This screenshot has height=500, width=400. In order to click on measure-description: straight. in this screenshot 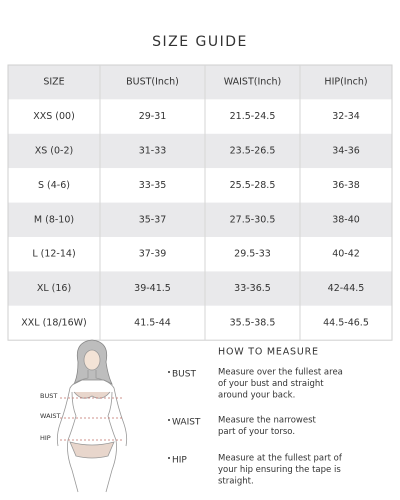, I will do `click(236, 482)`.